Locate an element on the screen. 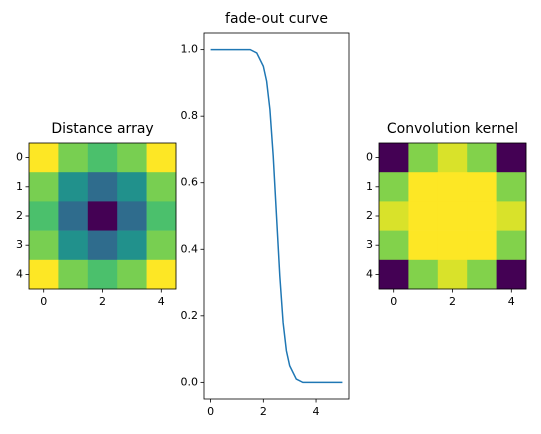 Image resolution: width=541 pixels, height=434 pixels. y-tick-label: 0.6 is located at coordinates (190, 182).